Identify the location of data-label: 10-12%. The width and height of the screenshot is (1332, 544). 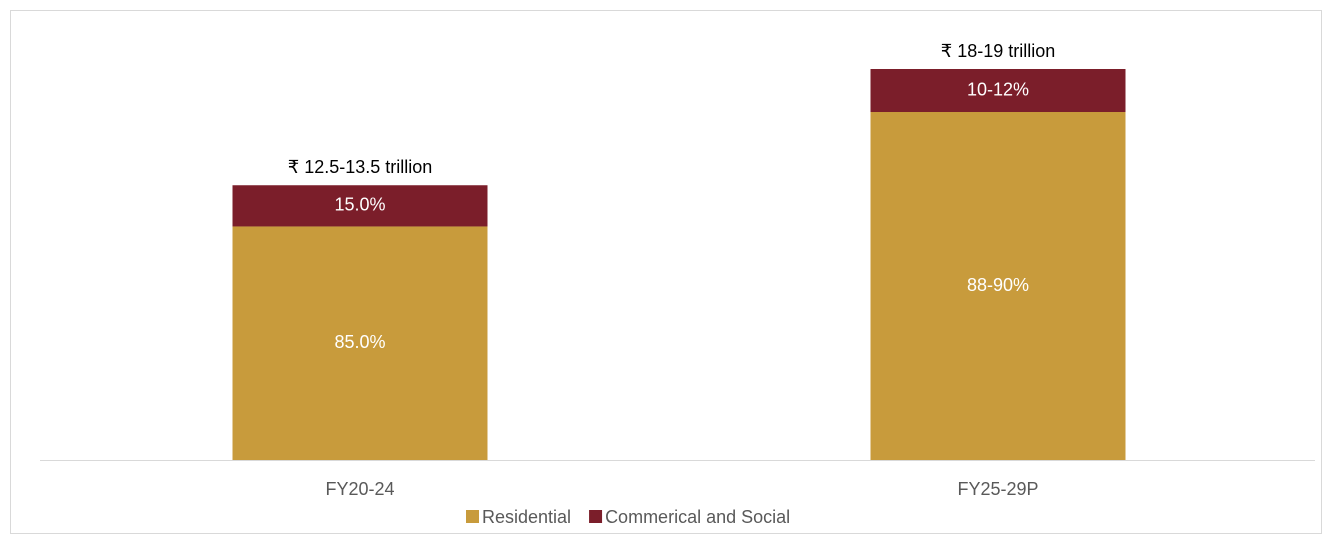
(998, 89).